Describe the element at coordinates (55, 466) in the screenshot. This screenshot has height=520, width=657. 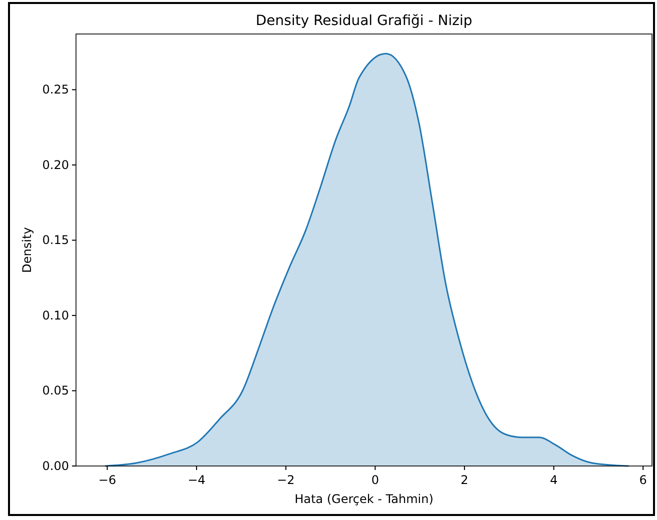
I see `y-tick-label: 0.00` at that location.